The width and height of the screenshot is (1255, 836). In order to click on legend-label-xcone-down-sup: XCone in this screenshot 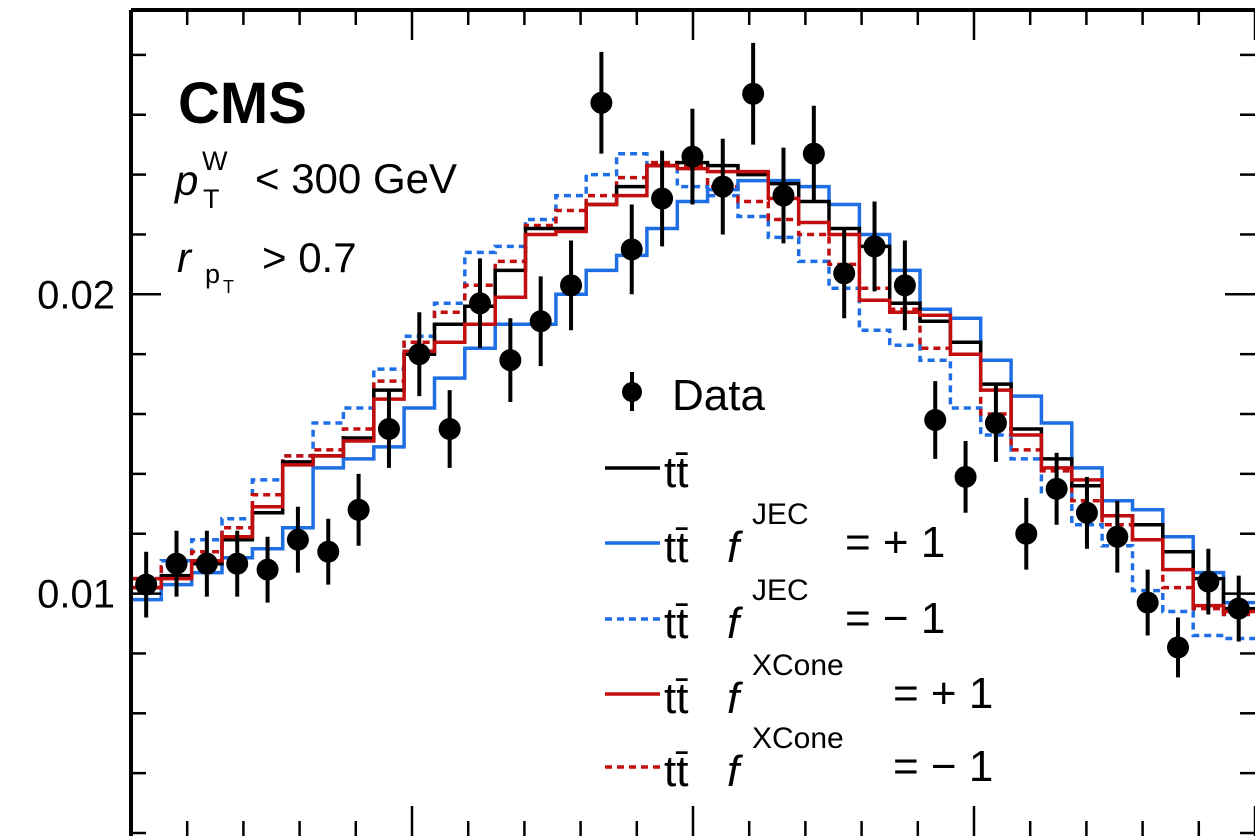, I will do `click(798, 738)`.